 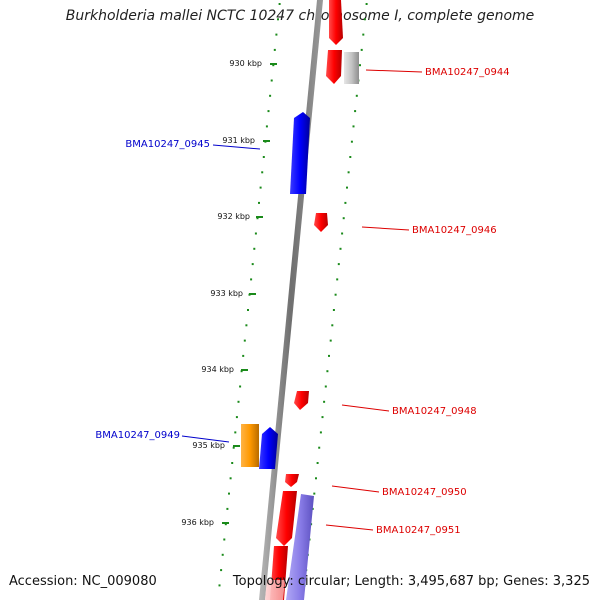 I want to click on gene-label-bma10247-0948: BMA10247_0948, so click(x=409, y=410).